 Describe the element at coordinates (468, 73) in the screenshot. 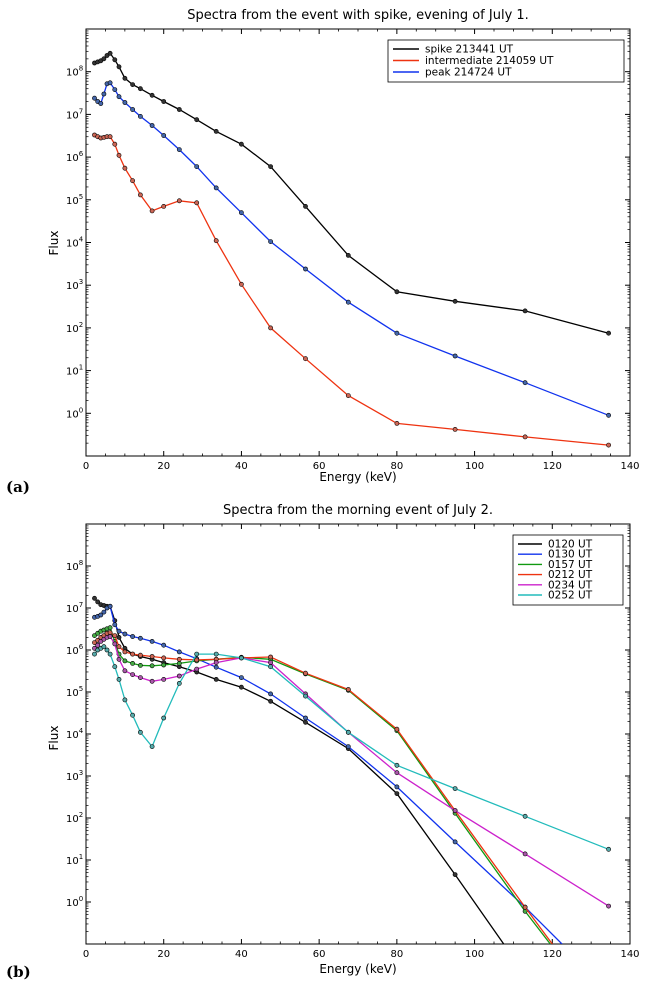

I see `legend-label: peak 214724 UT` at that location.